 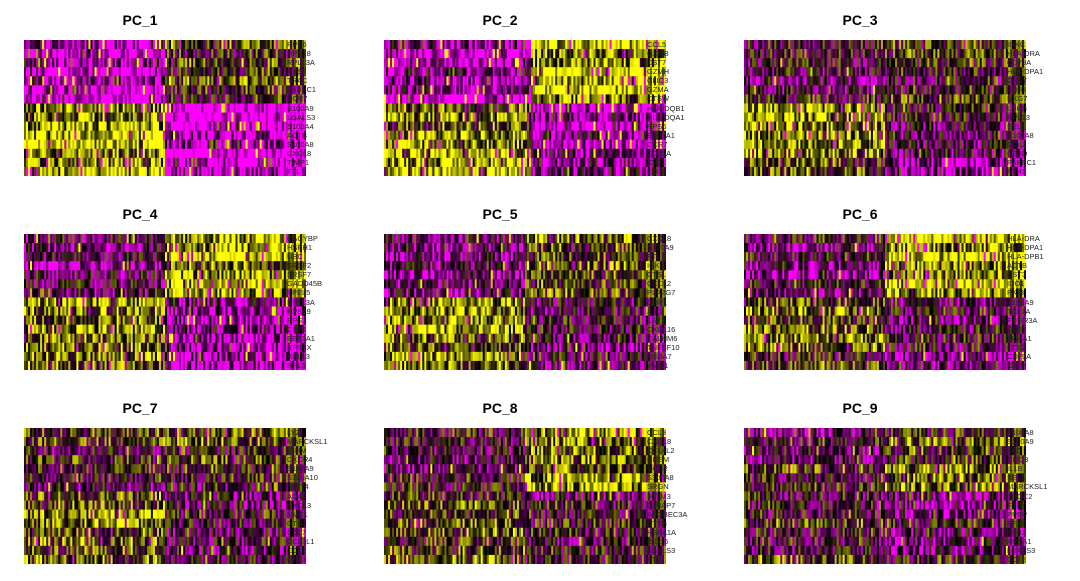 I want to click on heatmap-row, so click(x=525, y=108).